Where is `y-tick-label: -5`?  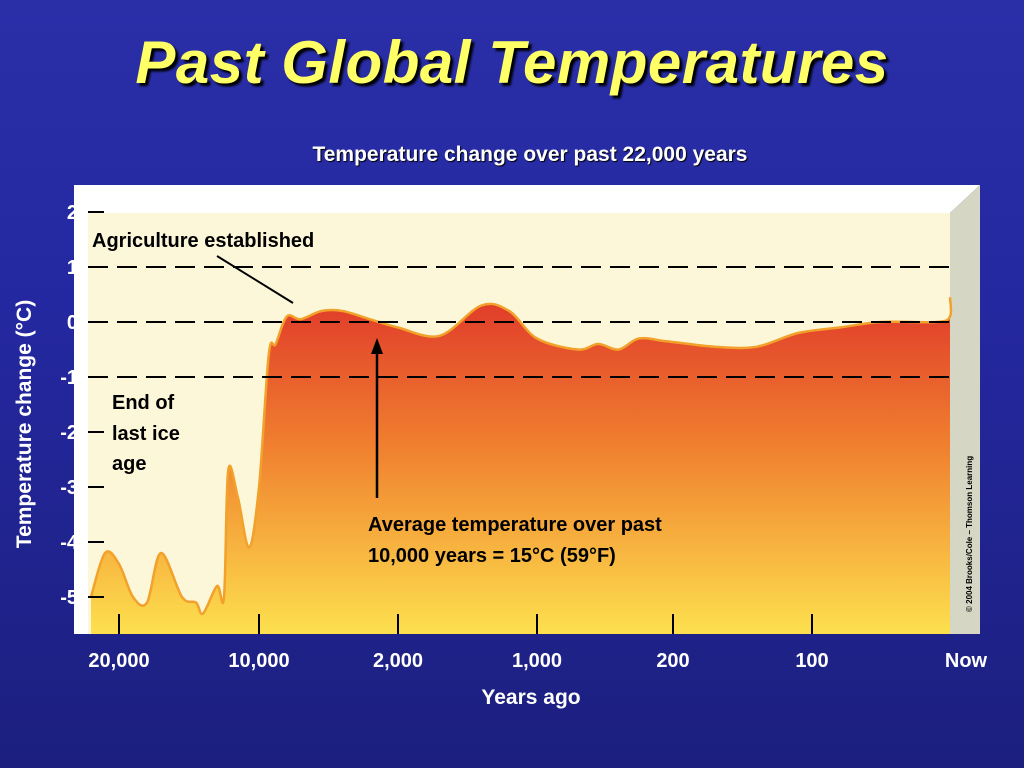 y-tick-label: -5 is located at coordinates (69, 598).